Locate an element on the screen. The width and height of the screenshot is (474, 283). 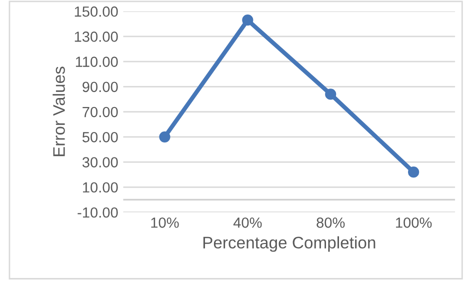
y-tick-label: 70.00 is located at coordinates (100, 112).